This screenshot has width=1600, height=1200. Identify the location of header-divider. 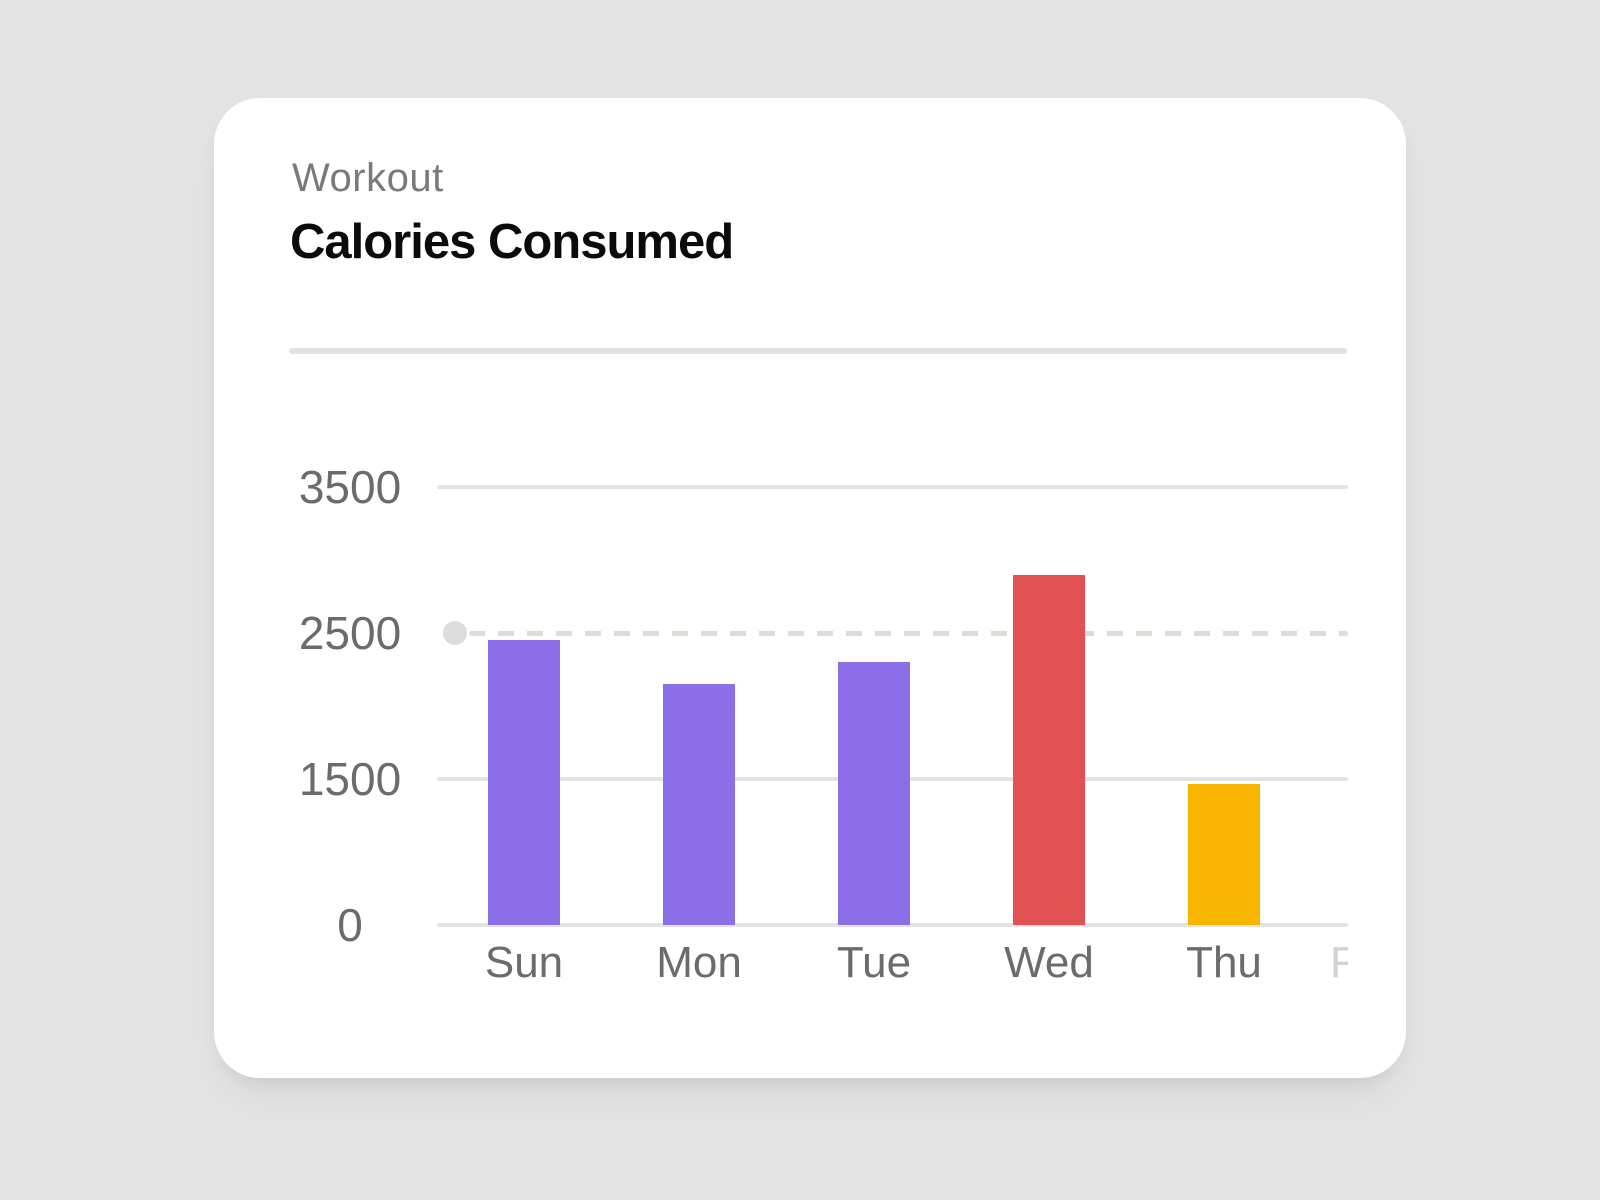
(818, 351).